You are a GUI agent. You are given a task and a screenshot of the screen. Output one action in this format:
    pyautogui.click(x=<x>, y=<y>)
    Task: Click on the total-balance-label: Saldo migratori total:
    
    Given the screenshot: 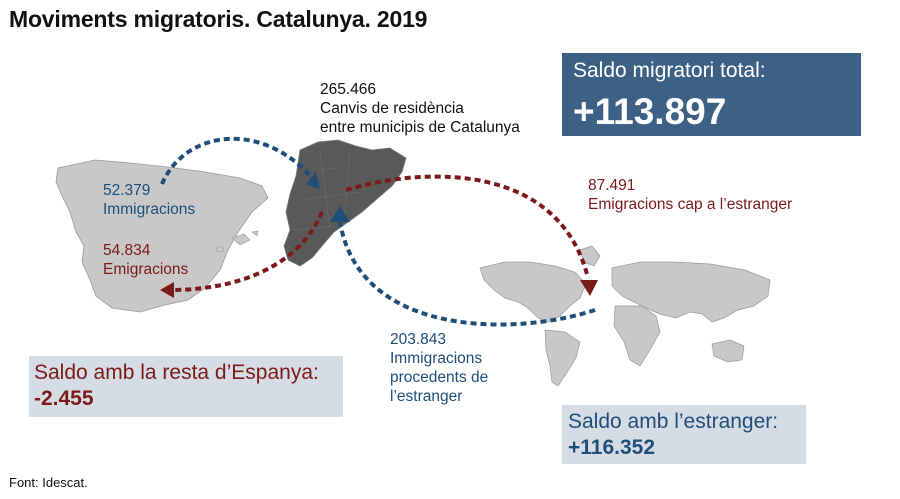 What is the action you would take?
    pyautogui.click(x=669, y=70)
    